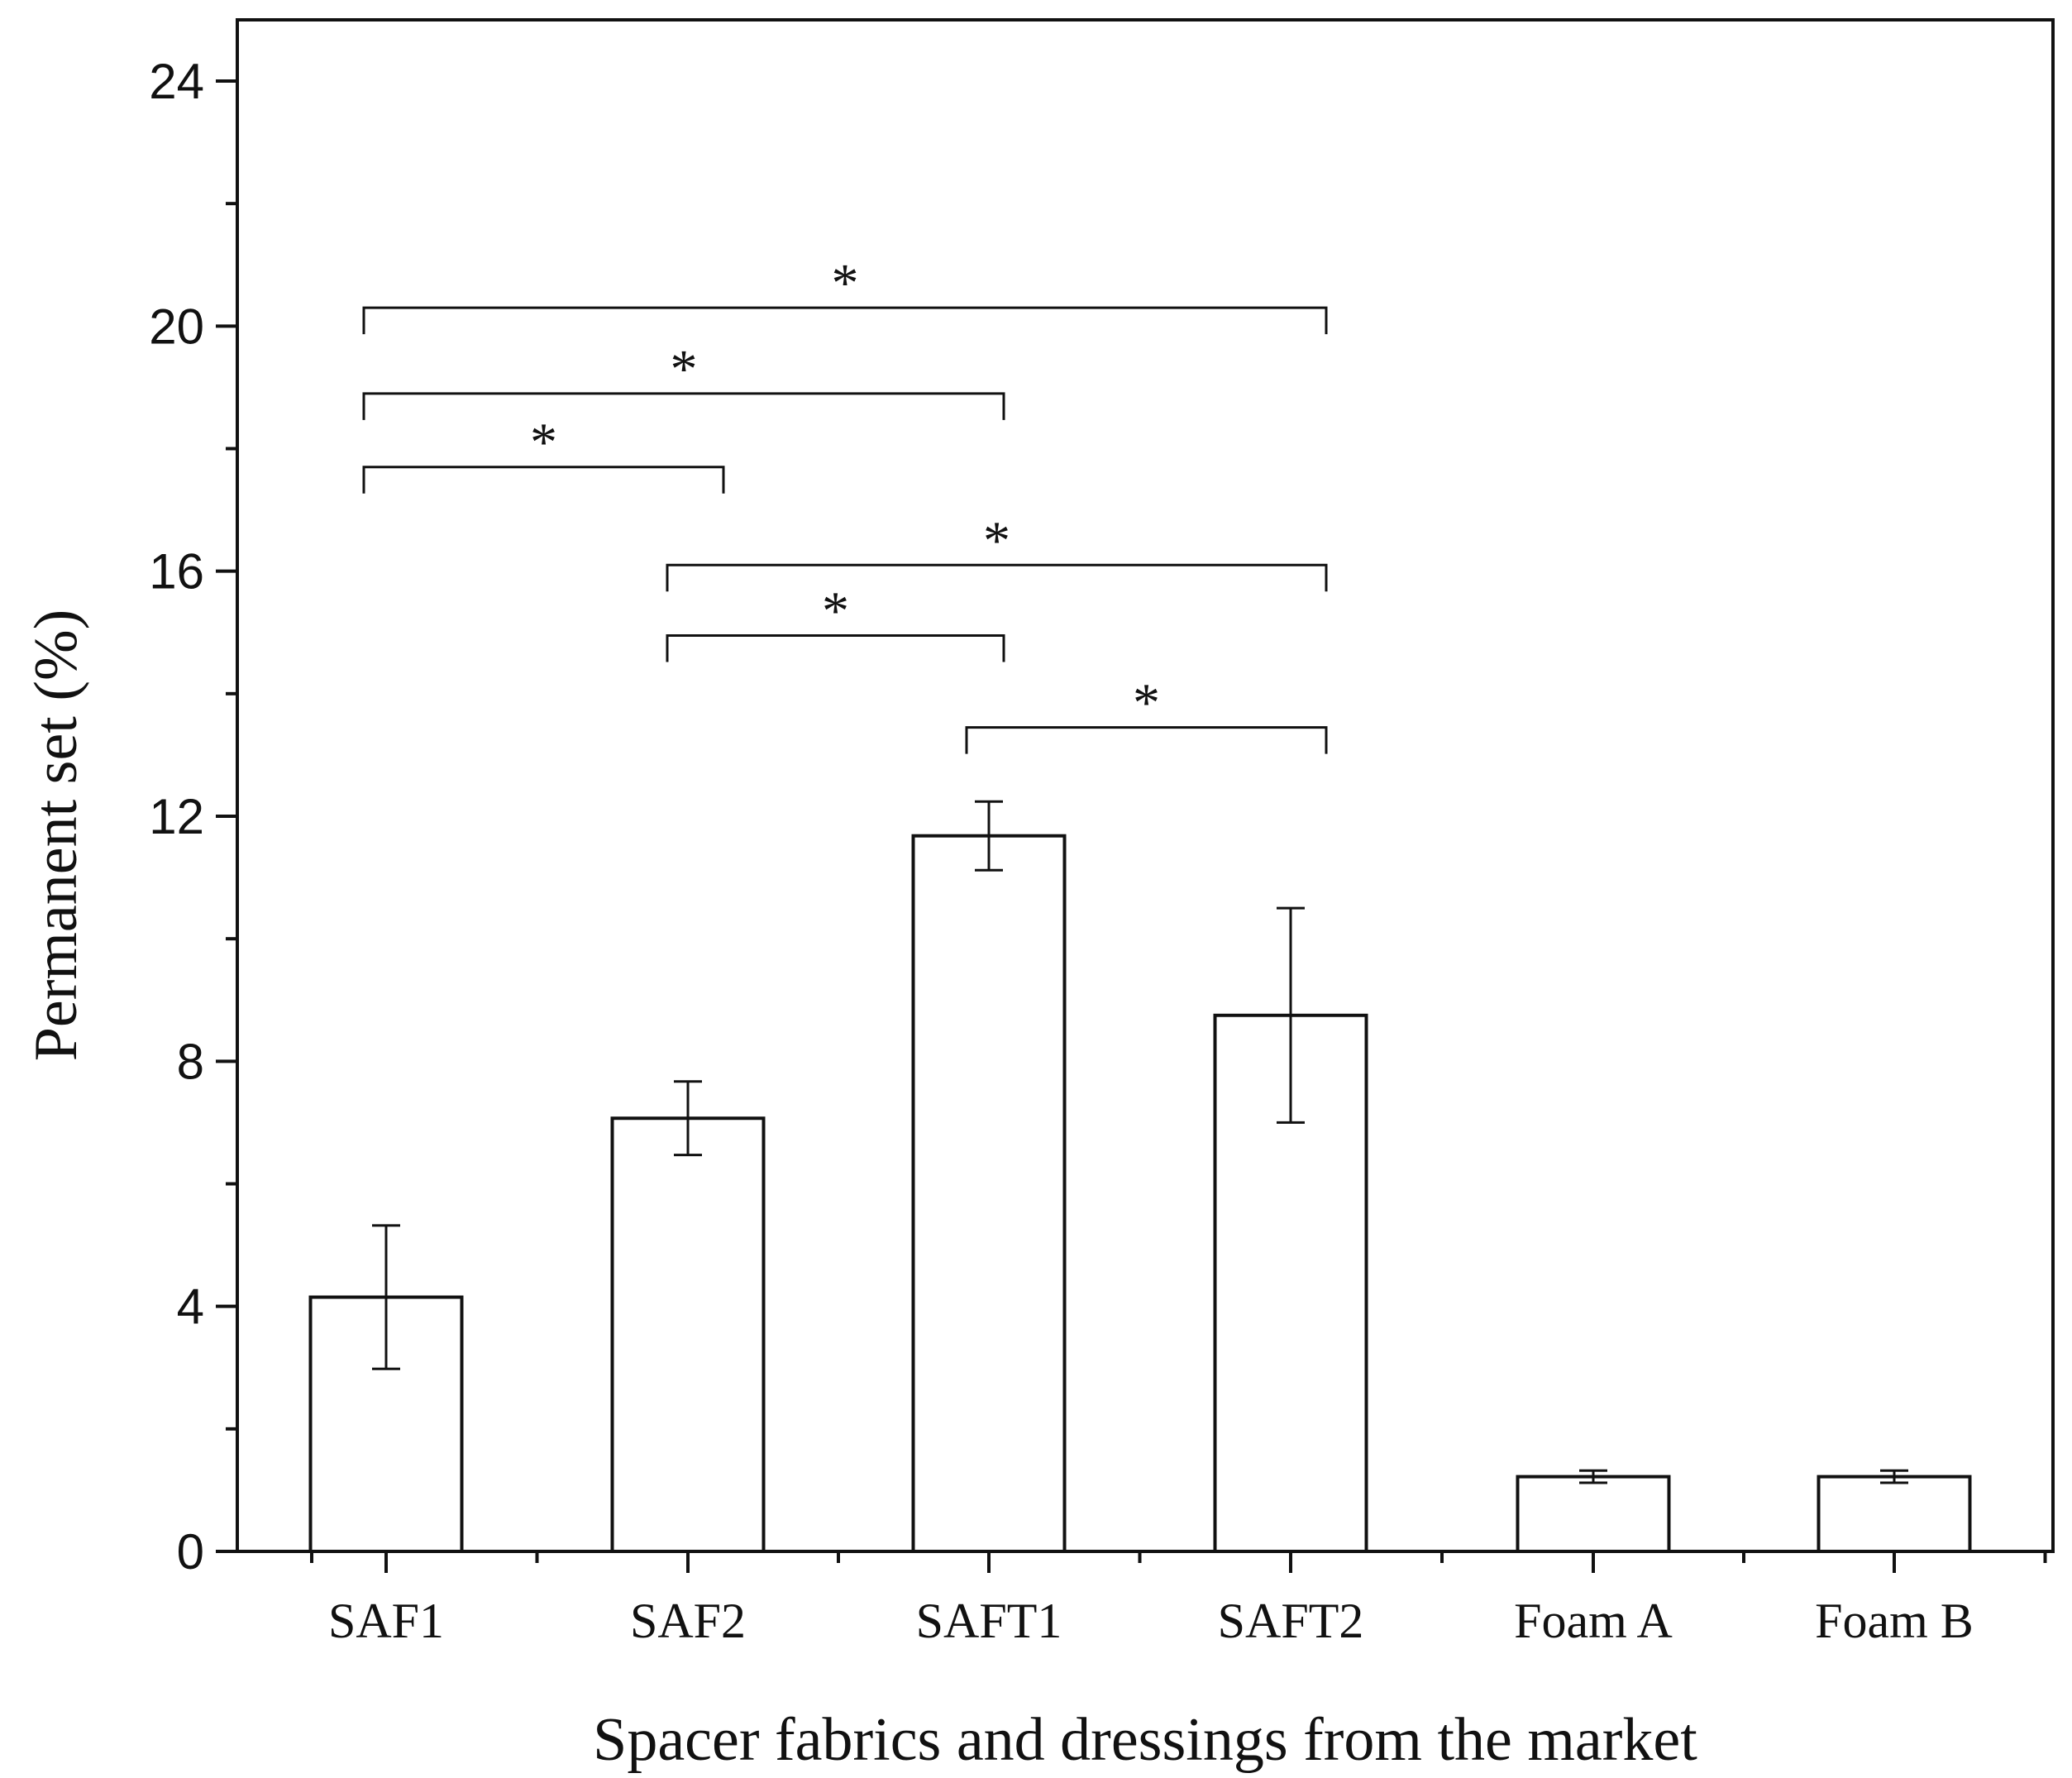 The width and height of the screenshot is (2072, 1778). Describe the element at coordinates (845, 503) in the screenshot. I see `significance-brackets: * * * * * *` at that location.